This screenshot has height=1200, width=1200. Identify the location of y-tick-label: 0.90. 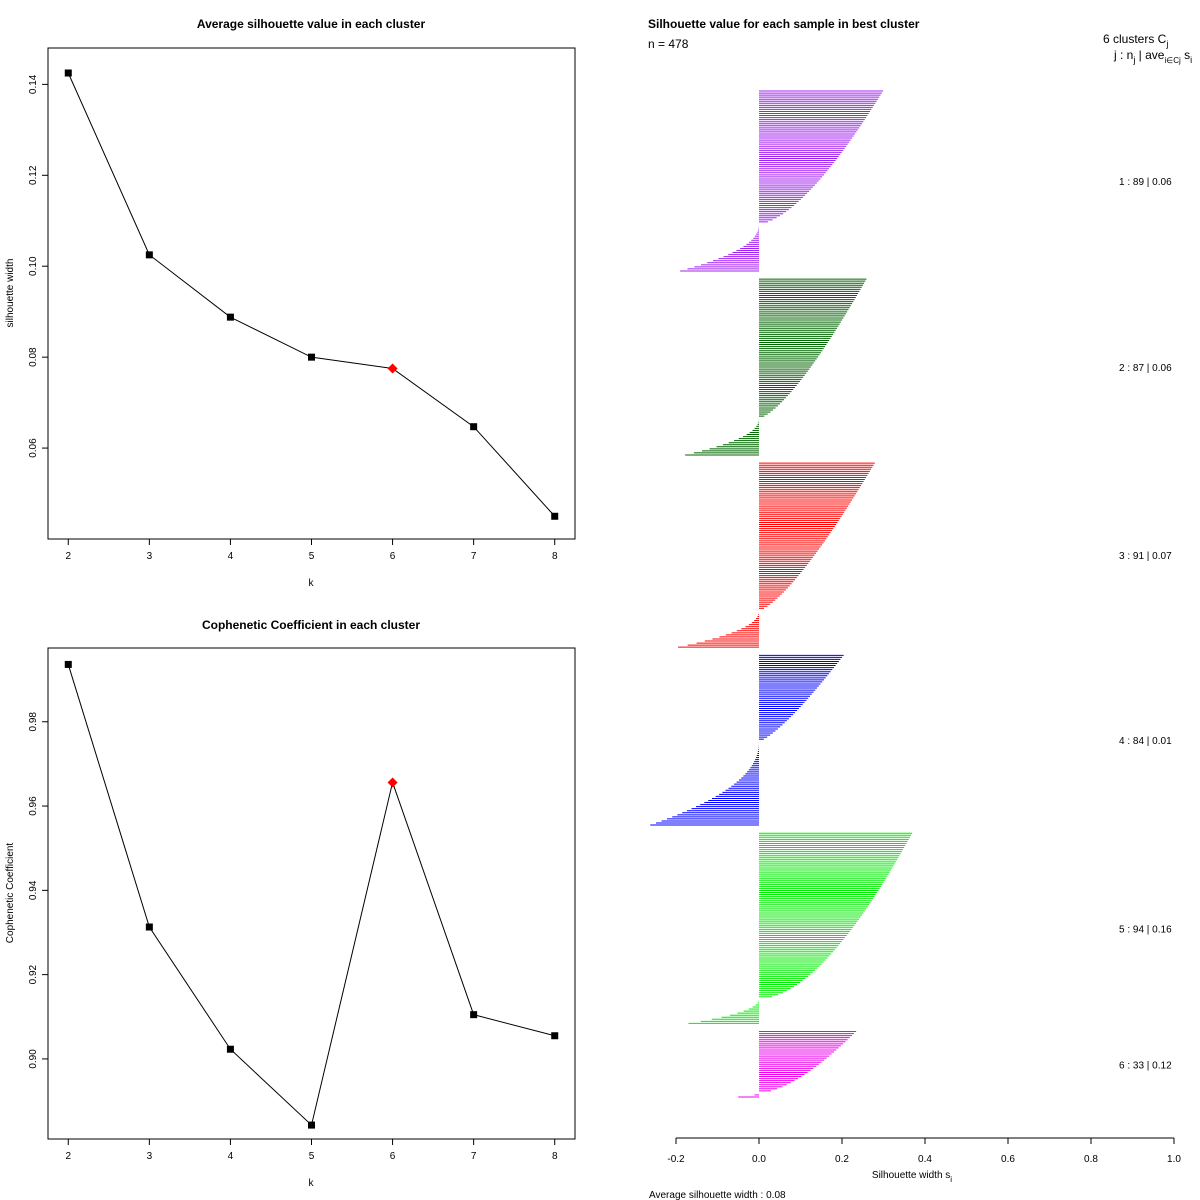
(33, 1059).